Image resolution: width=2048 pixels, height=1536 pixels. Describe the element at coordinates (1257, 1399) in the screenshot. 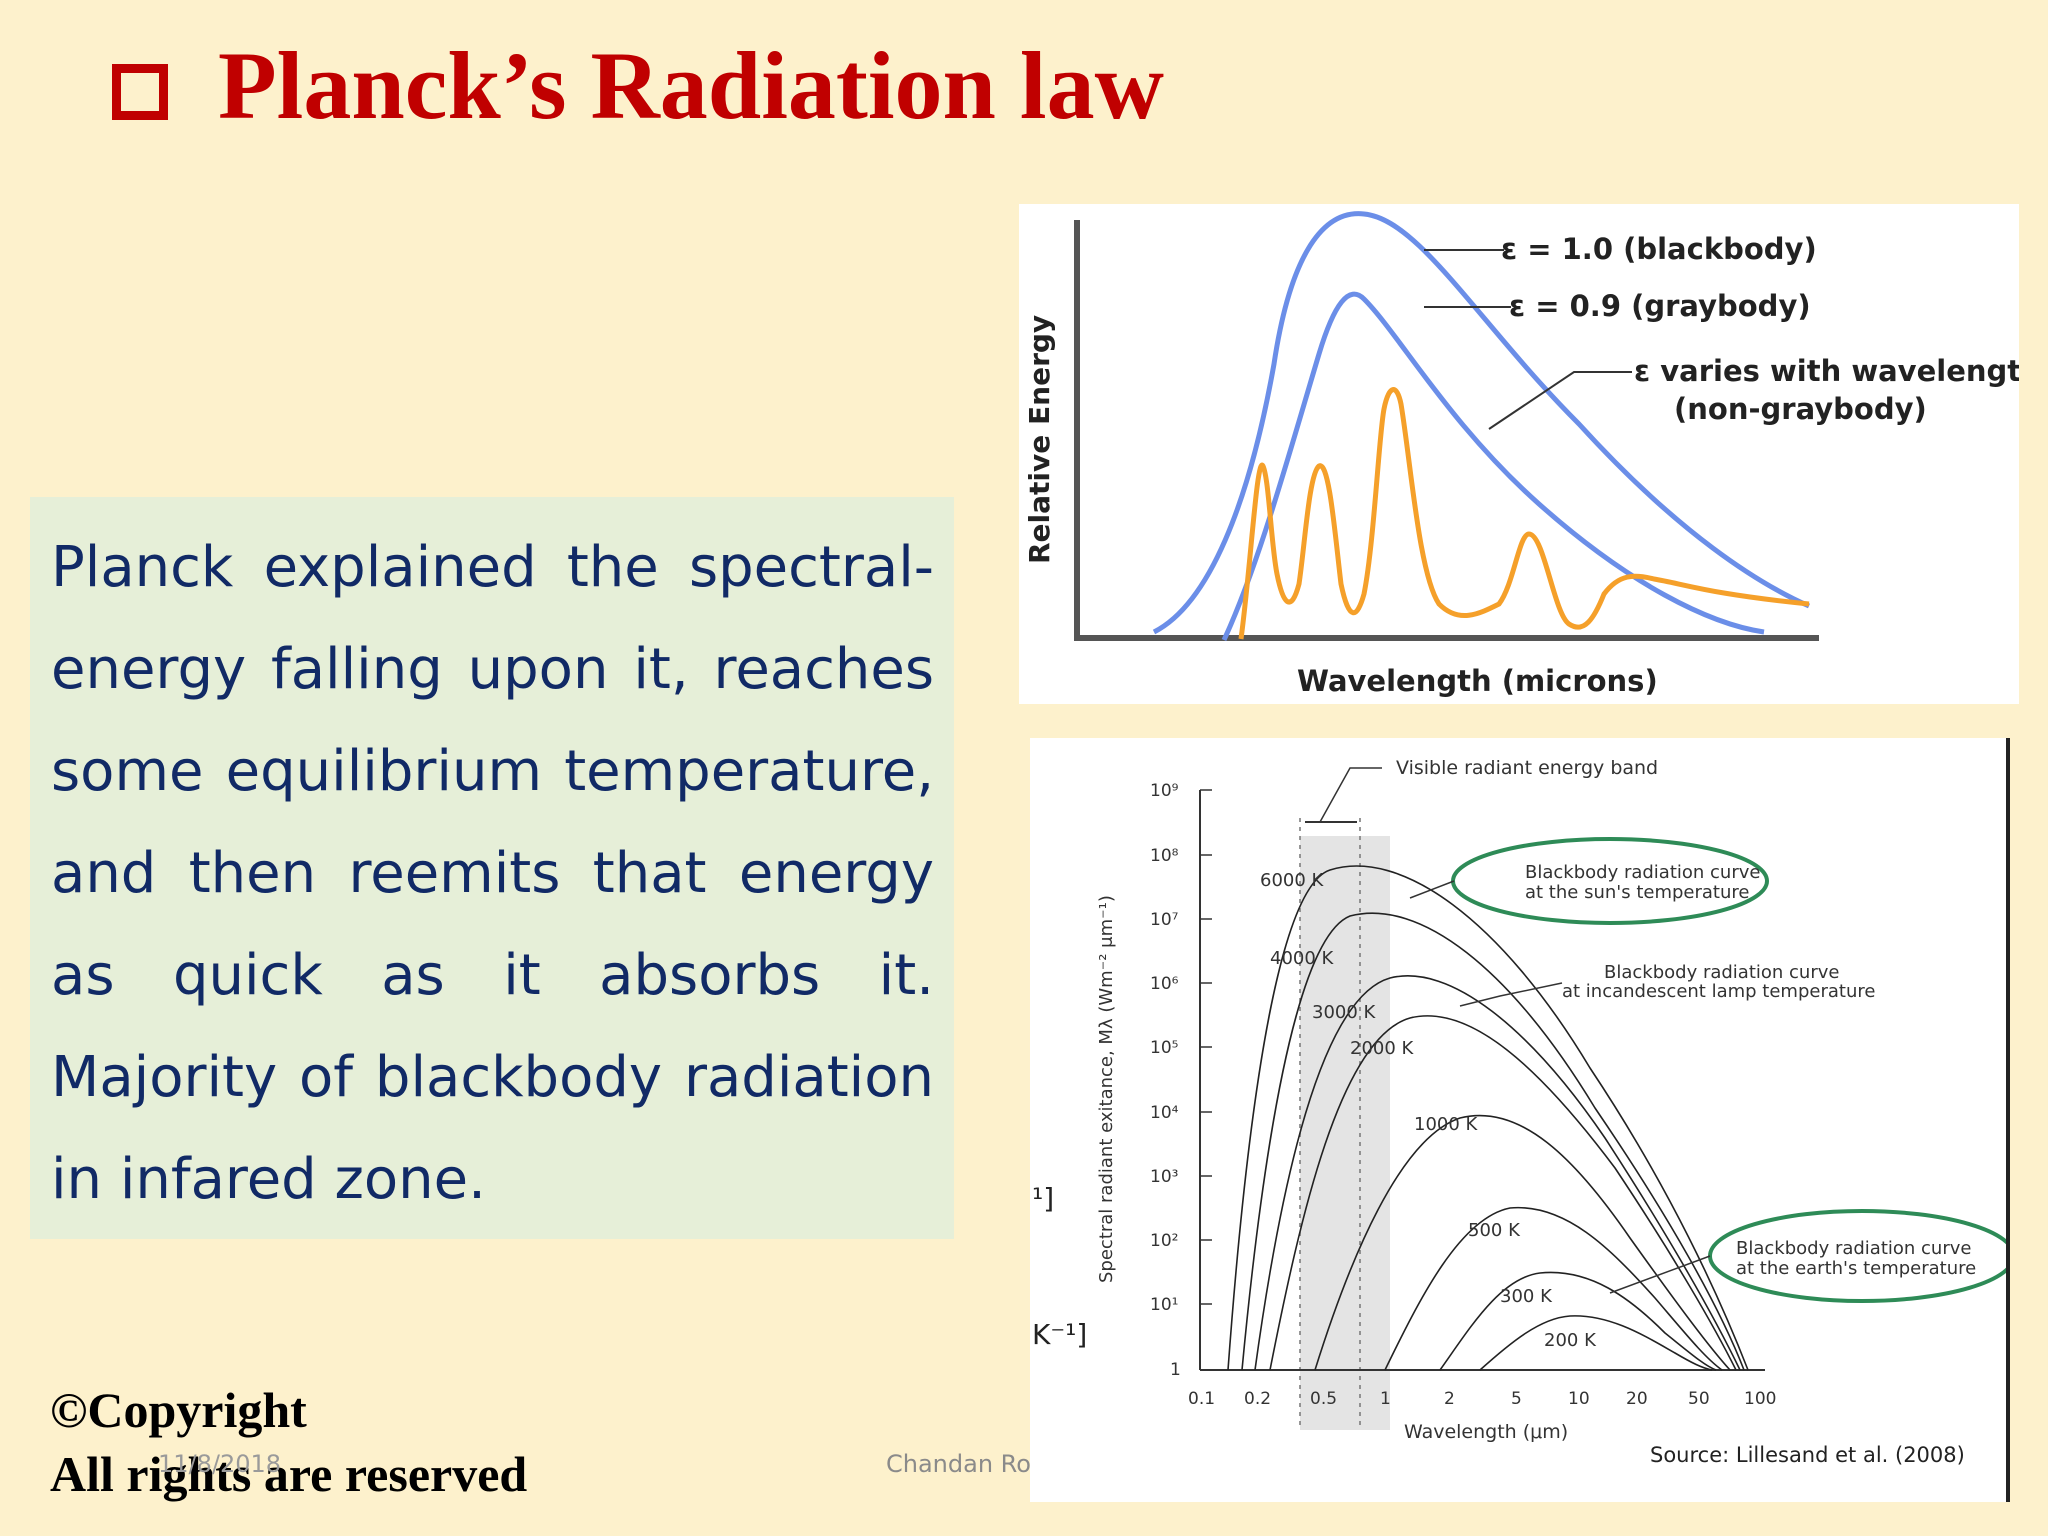

I see `x-tick-0-2: 0.2` at that location.